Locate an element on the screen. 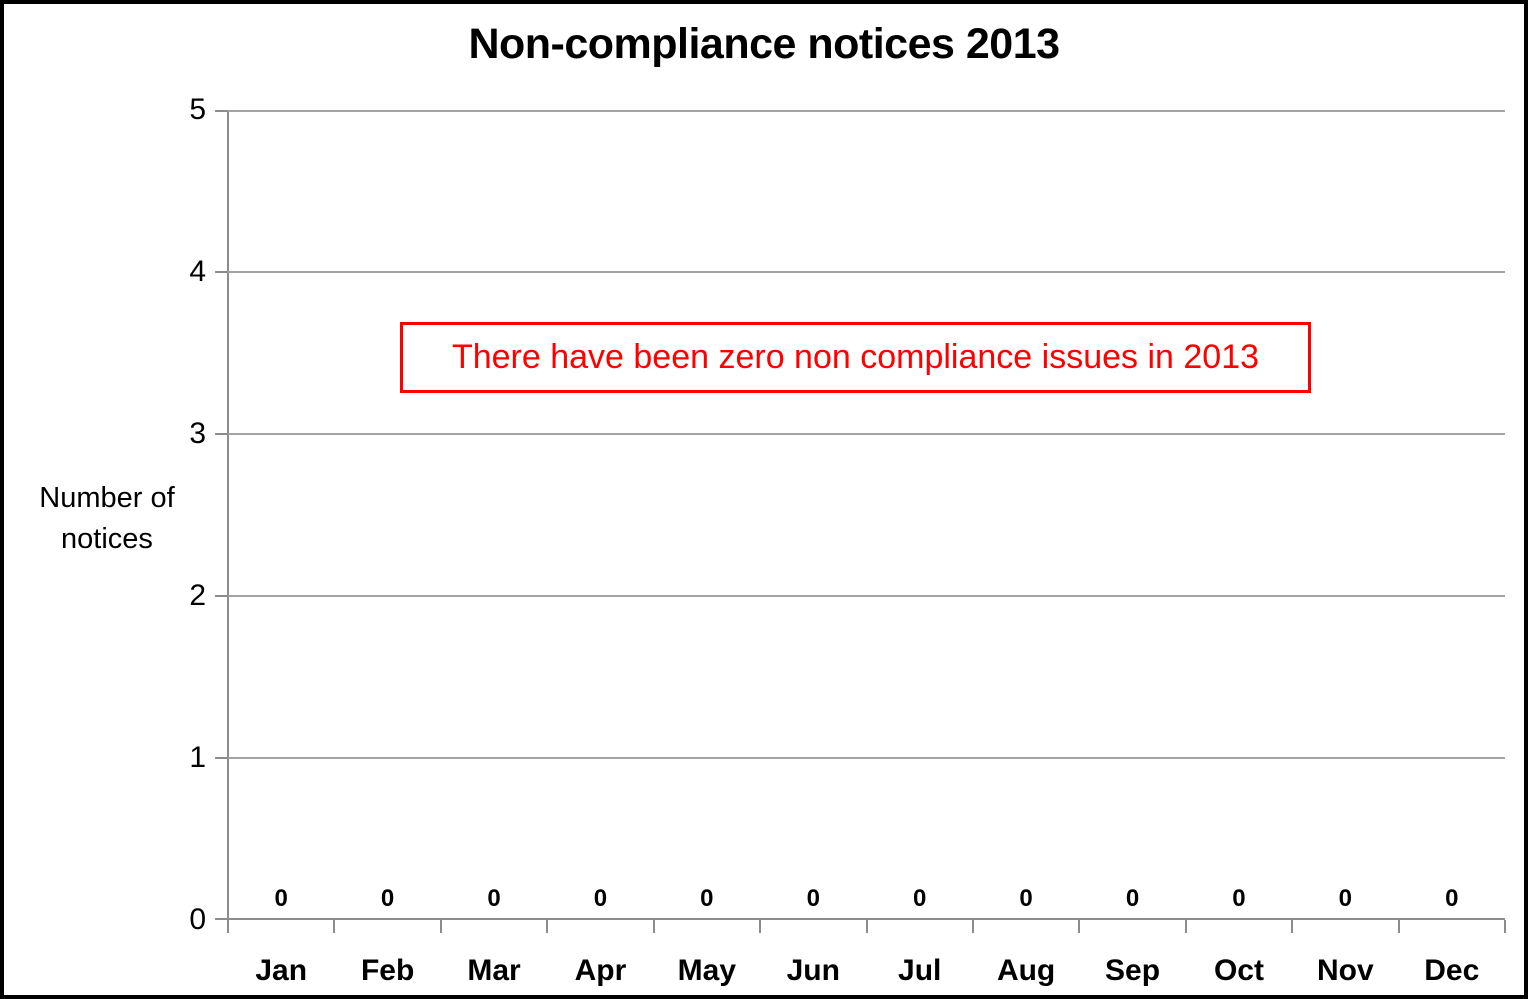 This screenshot has width=1528, height=999. y-axis-title-line2: notices is located at coordinates (107, 539).